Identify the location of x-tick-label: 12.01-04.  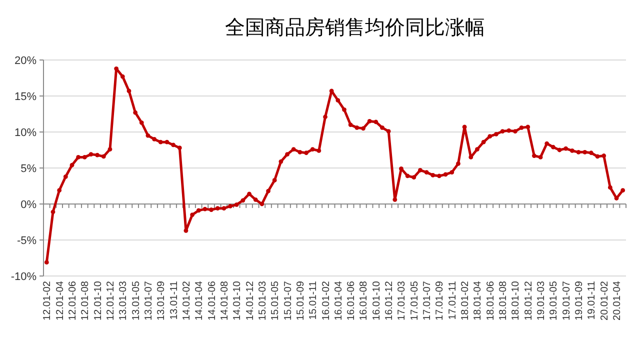
(60, 300).